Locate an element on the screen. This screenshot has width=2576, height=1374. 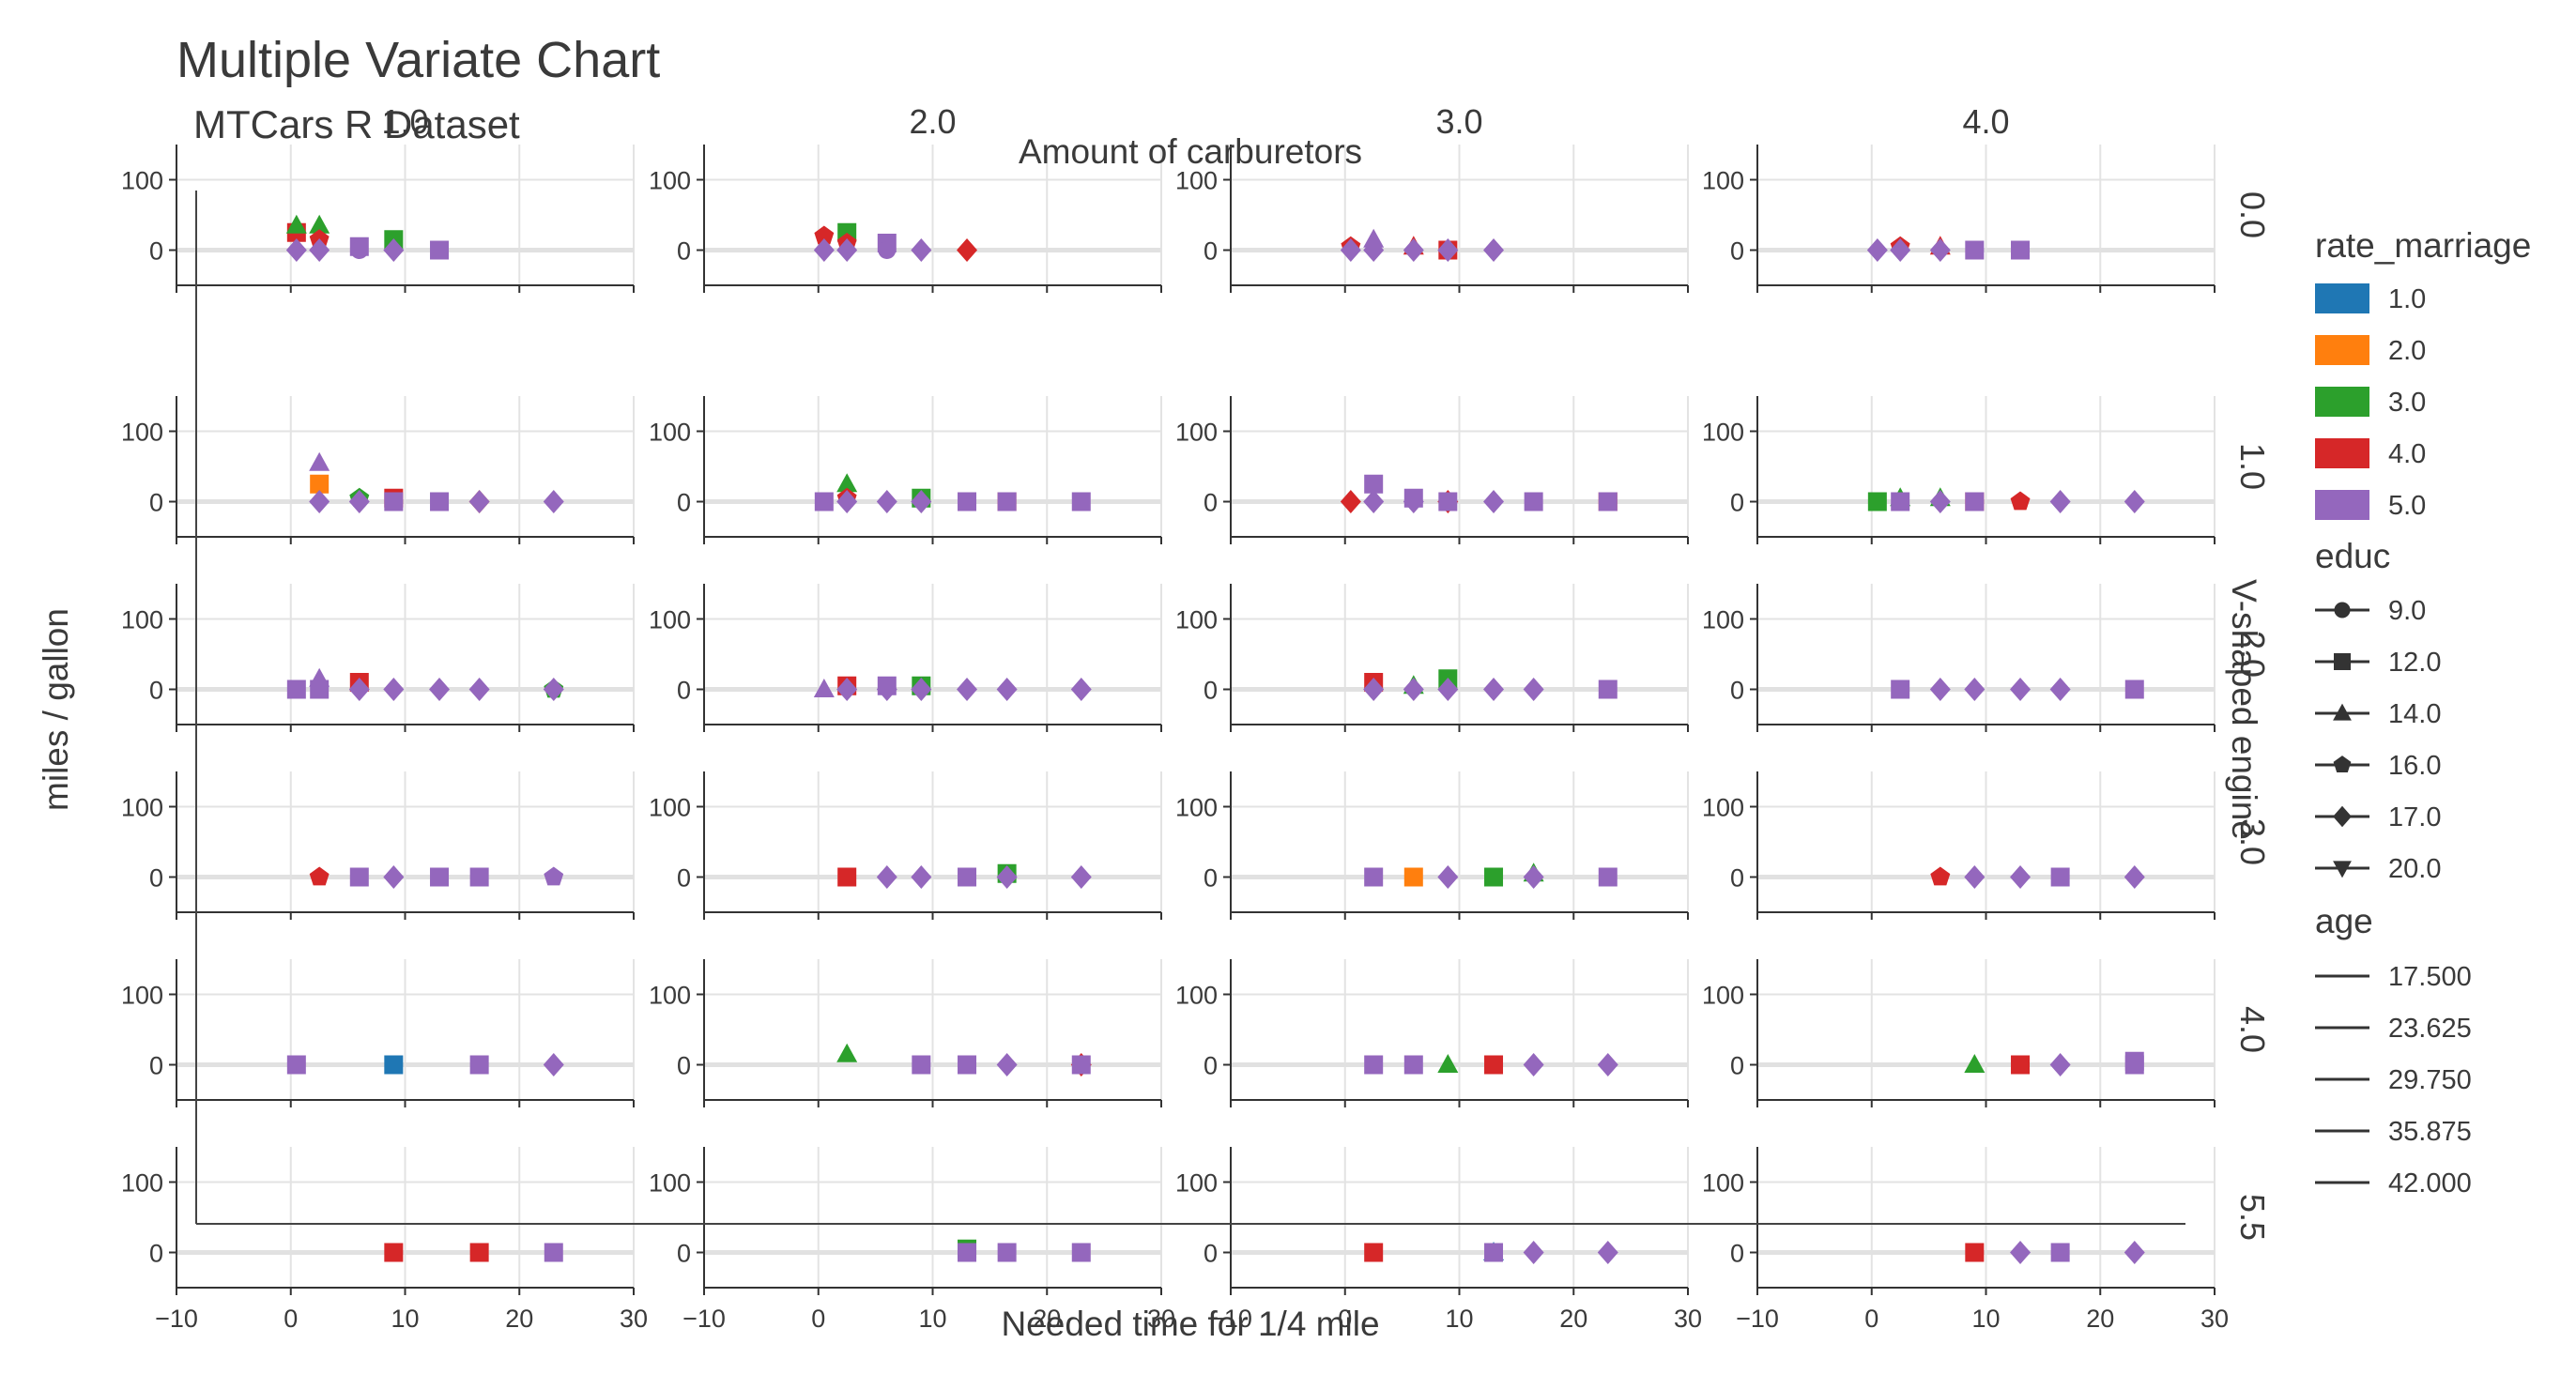
facet-col-title: 2.0 is located at coordinates (933, 121).